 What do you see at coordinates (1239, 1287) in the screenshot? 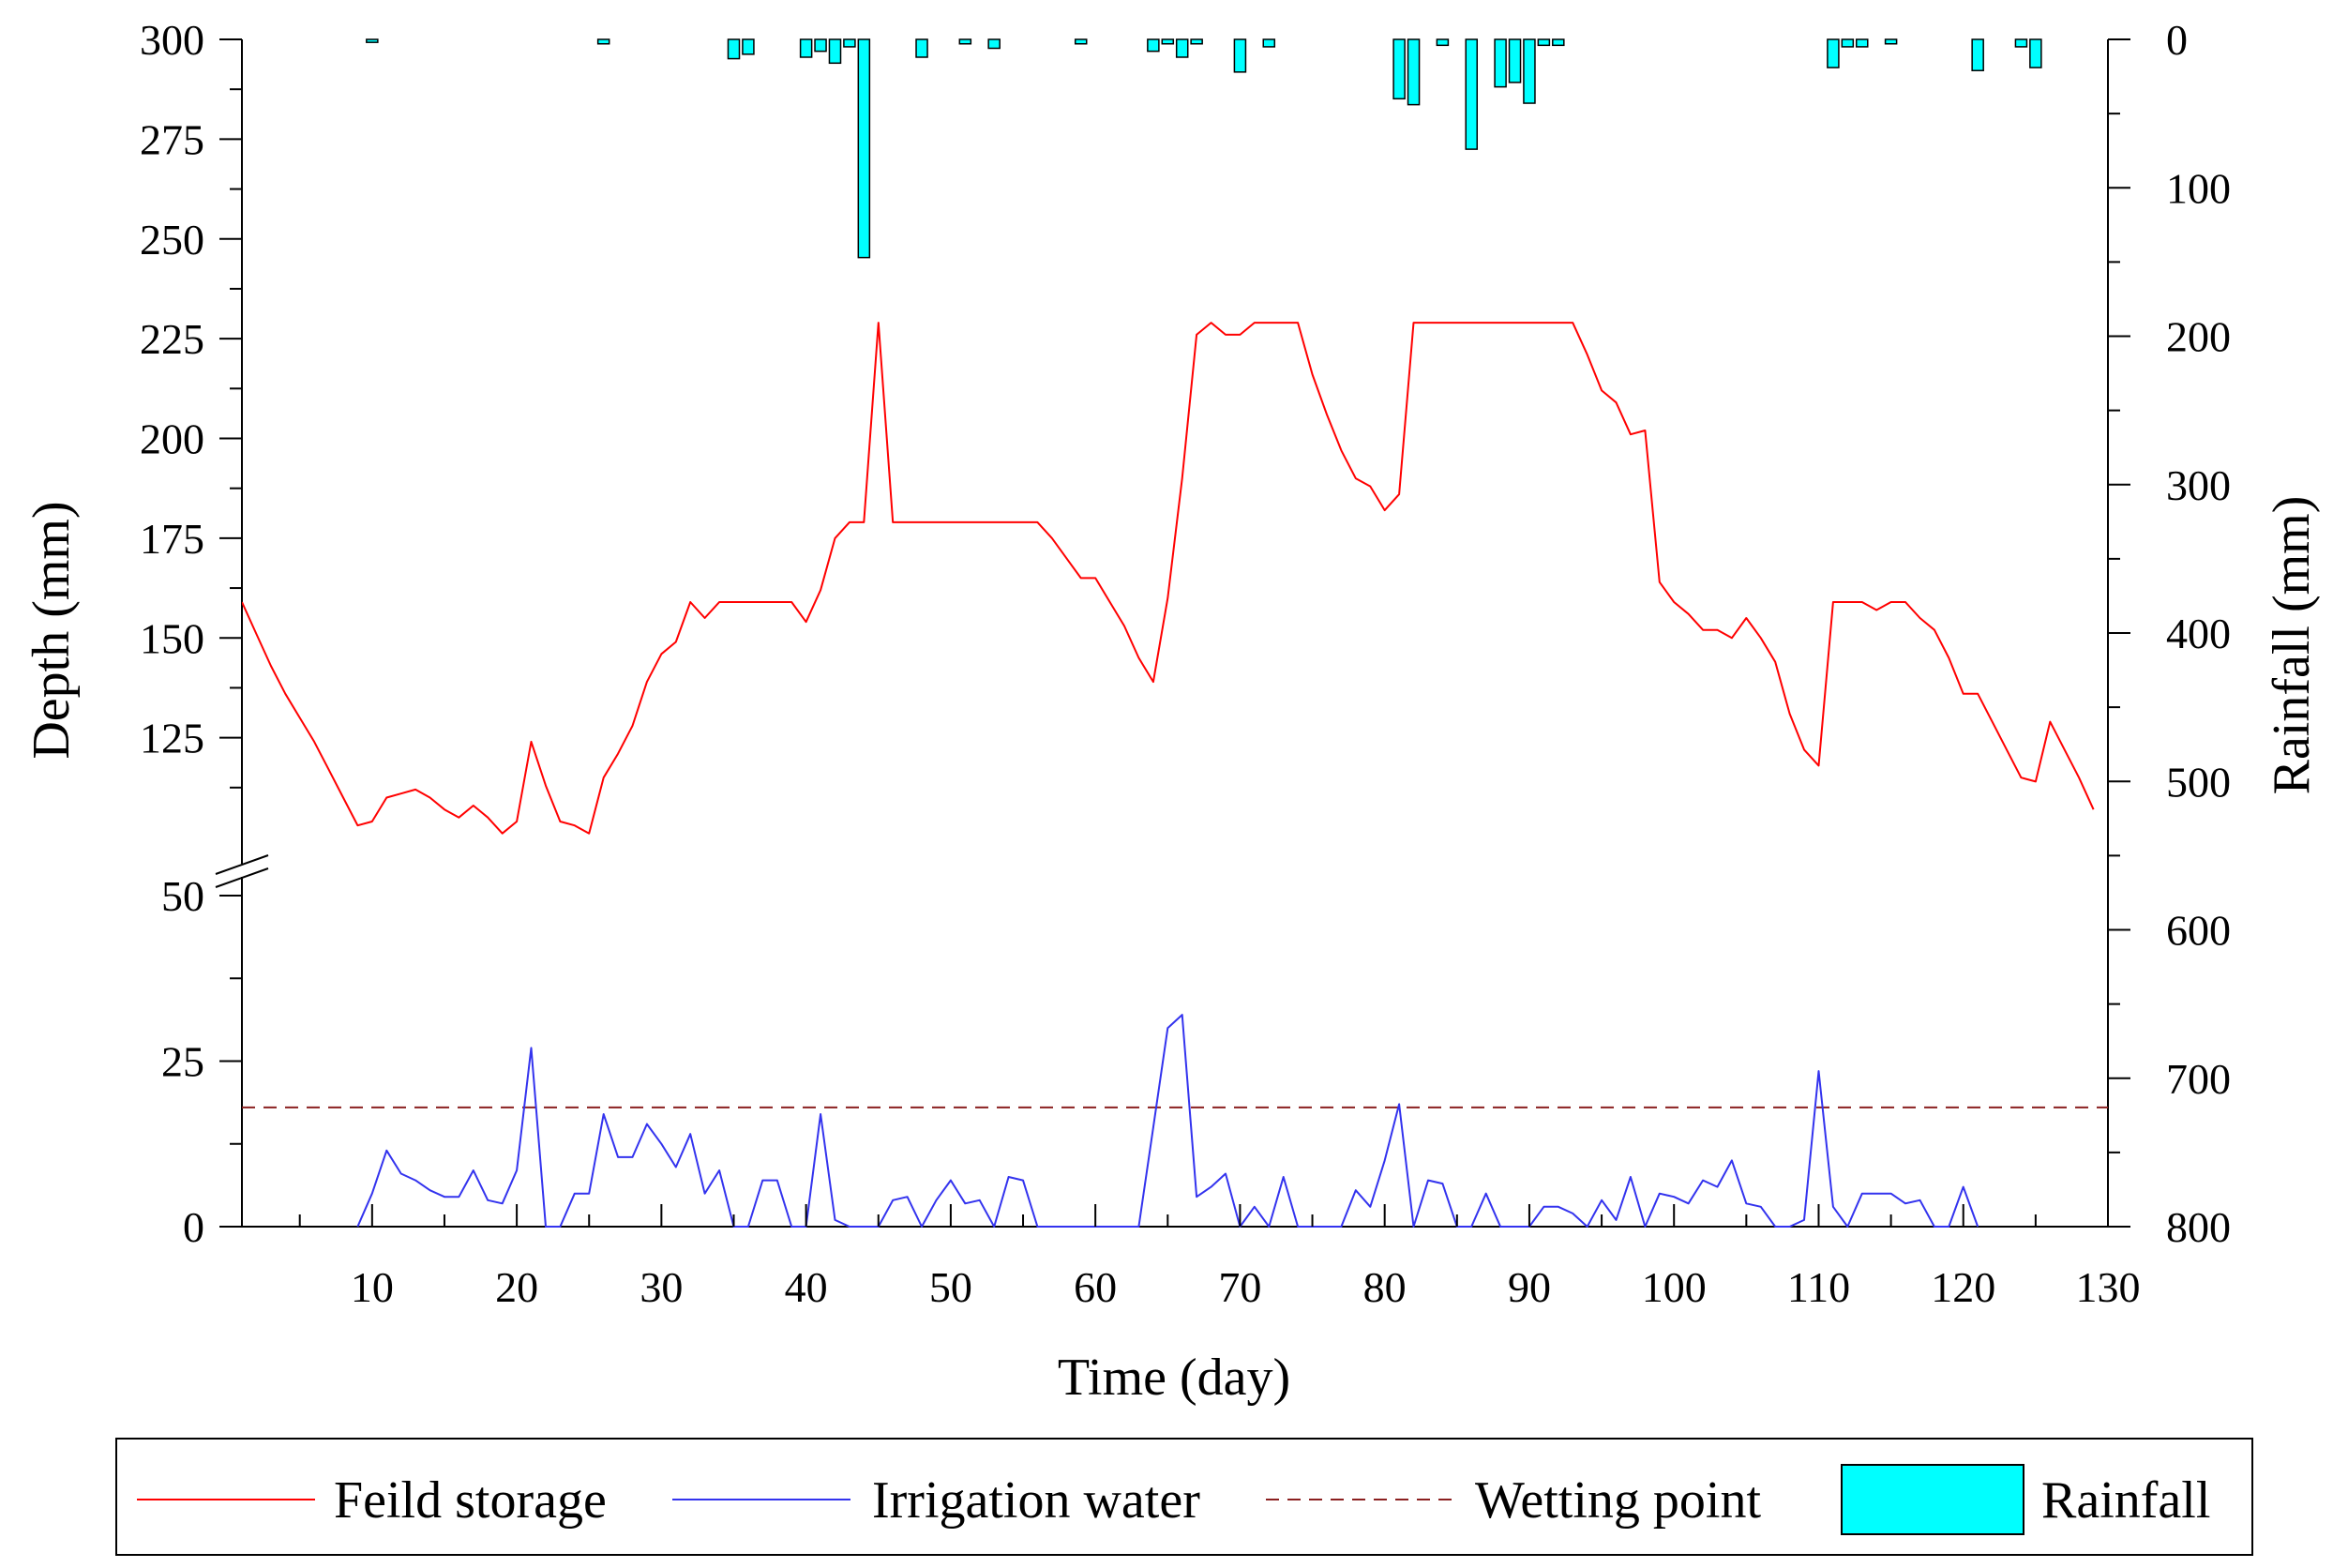
I see `x-tick-label: 70` at bounding box center [1239, 1287].